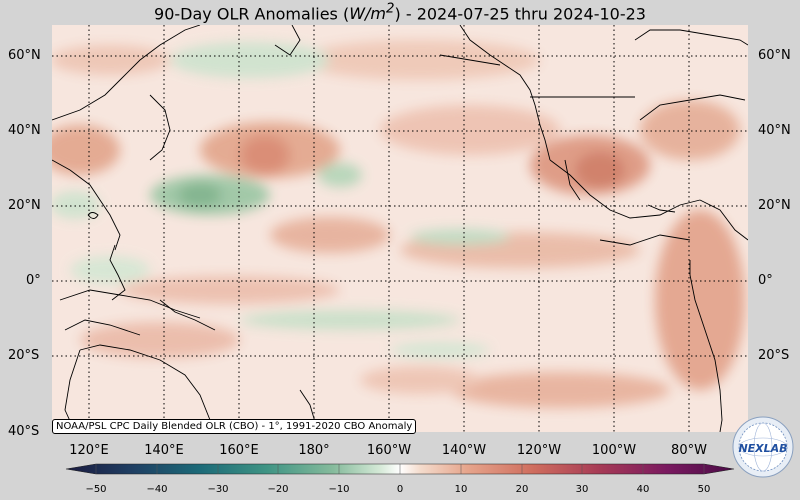 The width and height of the screenshot is (800, 500). Describe the element at coordinates (24, 431) in the screenshot. I see `lat-label-left: 40°S` at that location.